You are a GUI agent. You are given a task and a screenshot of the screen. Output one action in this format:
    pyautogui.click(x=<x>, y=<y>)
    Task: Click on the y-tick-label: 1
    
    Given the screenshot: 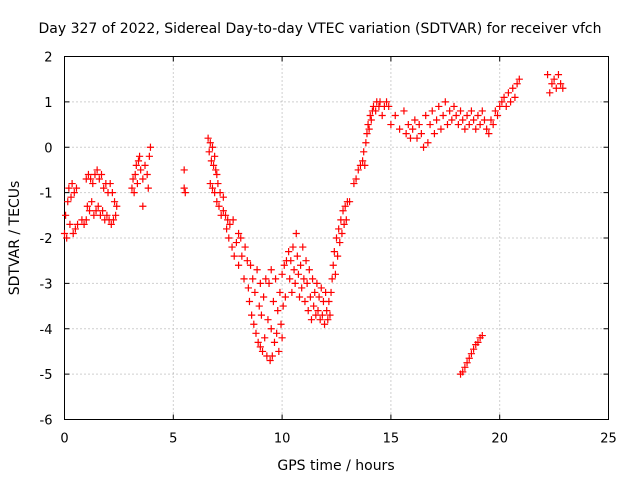 What is the action you would take?
    pyautogui.click(x=48, y=103)
    